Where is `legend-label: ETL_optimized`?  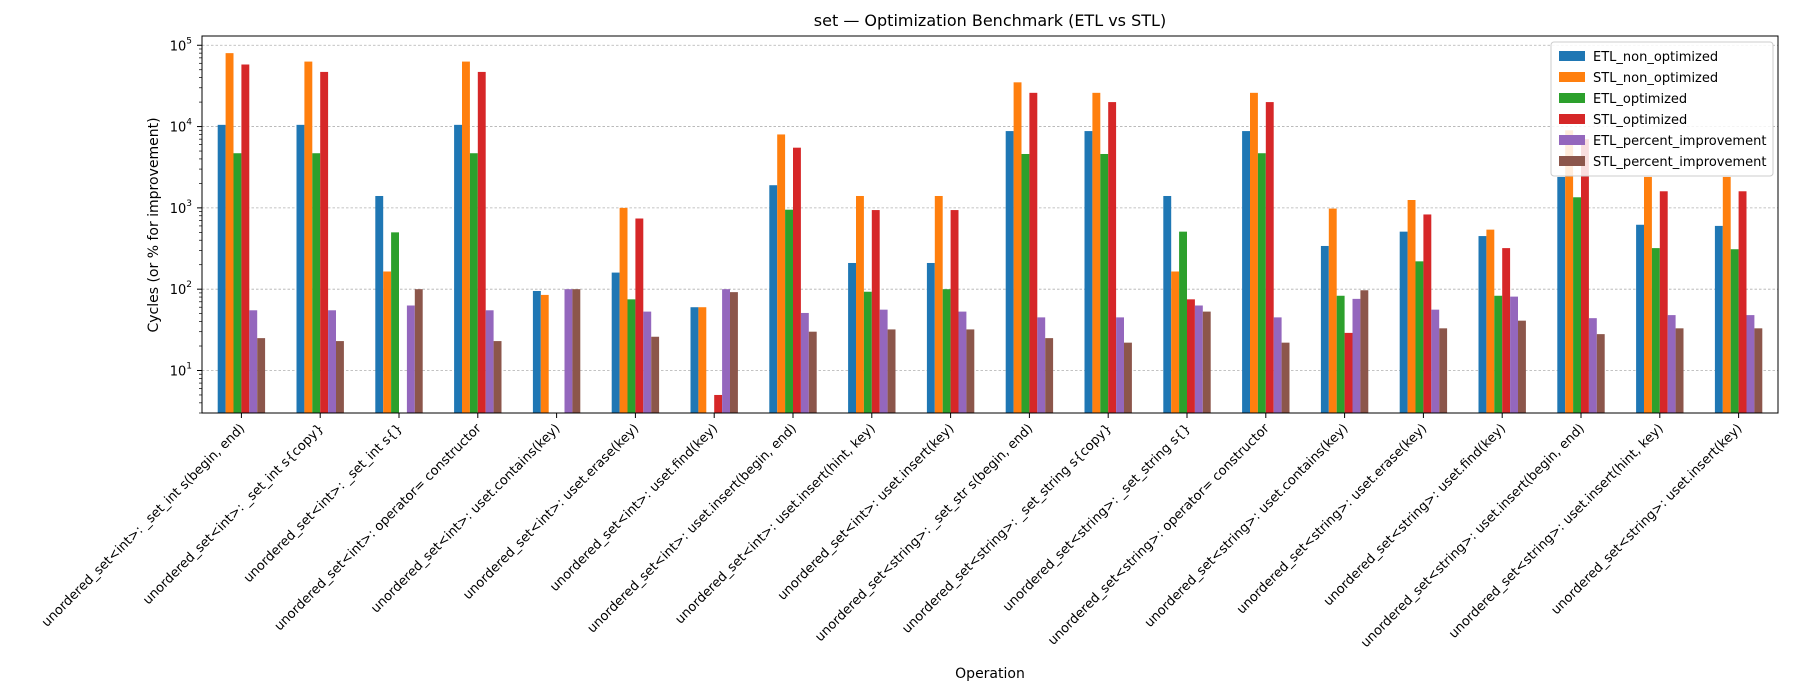 legend-label: ETL_optimized is located at coordinates (1640, 99).